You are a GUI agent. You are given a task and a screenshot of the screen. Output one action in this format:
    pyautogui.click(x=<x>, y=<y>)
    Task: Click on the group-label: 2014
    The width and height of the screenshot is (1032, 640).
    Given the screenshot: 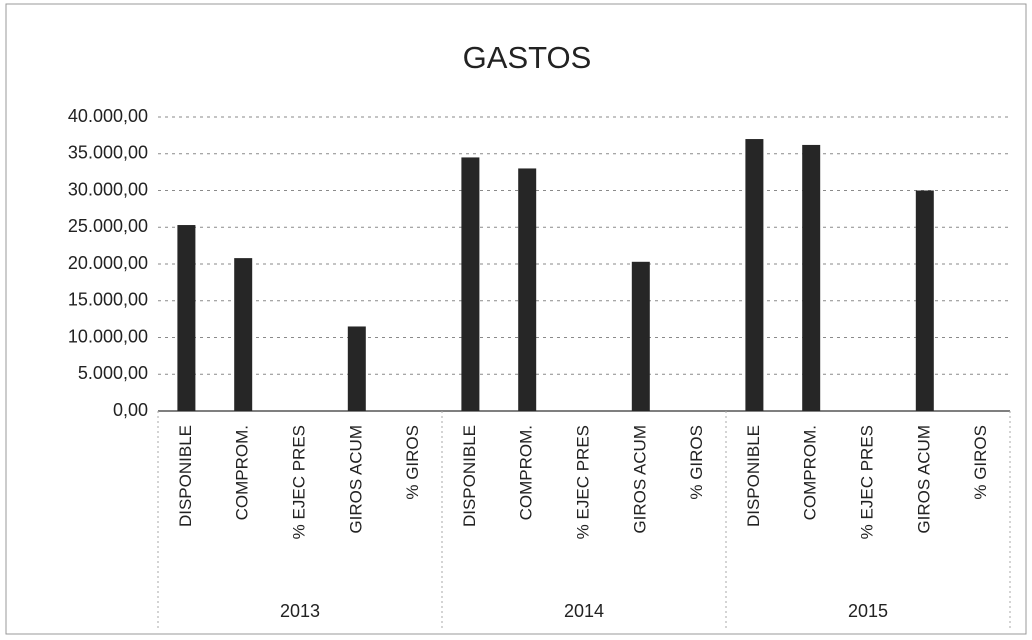 What is the action you would take?
    pyautogui.click(x=584, y=611)
    